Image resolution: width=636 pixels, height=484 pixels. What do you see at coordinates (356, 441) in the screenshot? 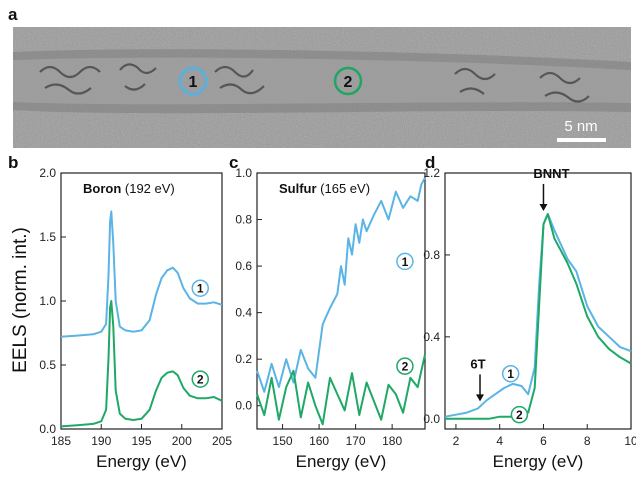
I see `x-tick-label: 170` at bounding box center [356, 441].